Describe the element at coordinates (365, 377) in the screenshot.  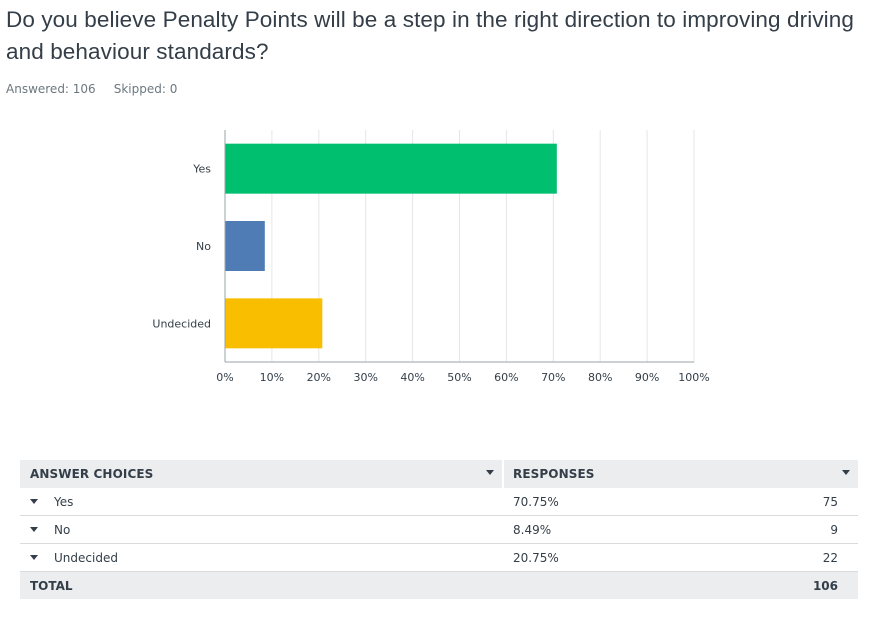
I see `x-tick-label: 30%` at that location.